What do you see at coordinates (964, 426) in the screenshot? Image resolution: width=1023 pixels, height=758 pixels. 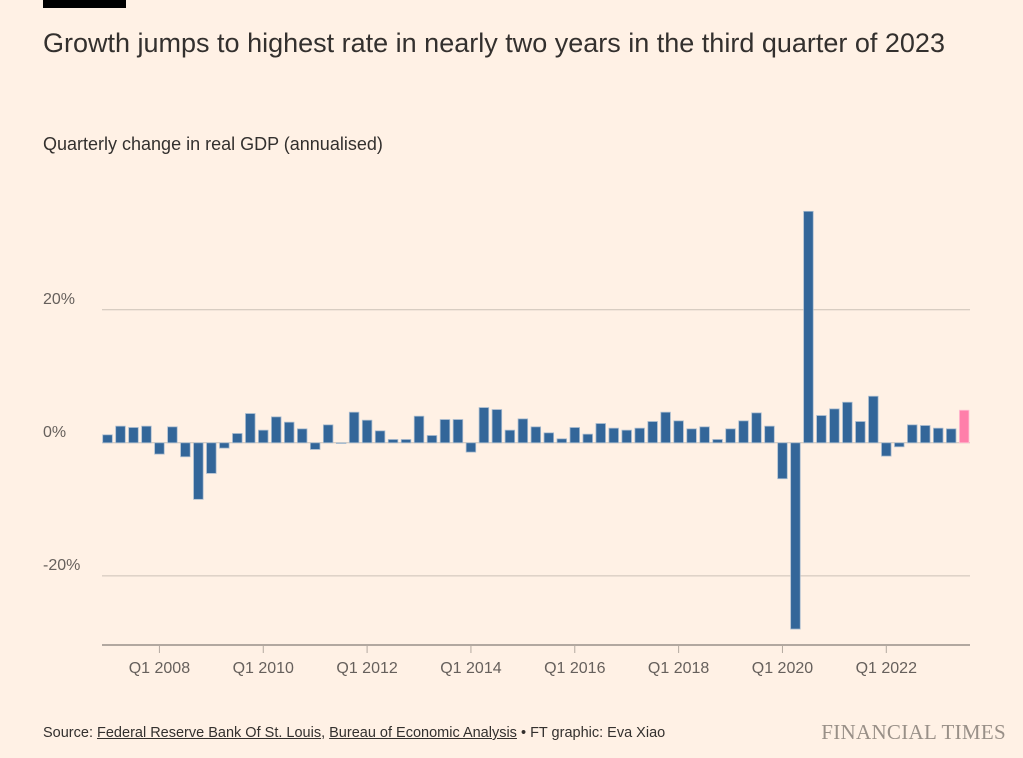 I see `bar-highlight` at bounding box center [964, 426].